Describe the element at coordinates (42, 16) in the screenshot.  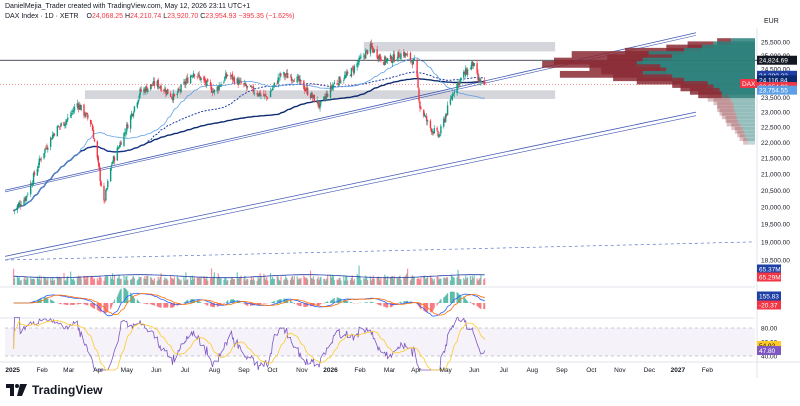
I see `symbol-label: DAX Index · 1D · XETR` at that location.